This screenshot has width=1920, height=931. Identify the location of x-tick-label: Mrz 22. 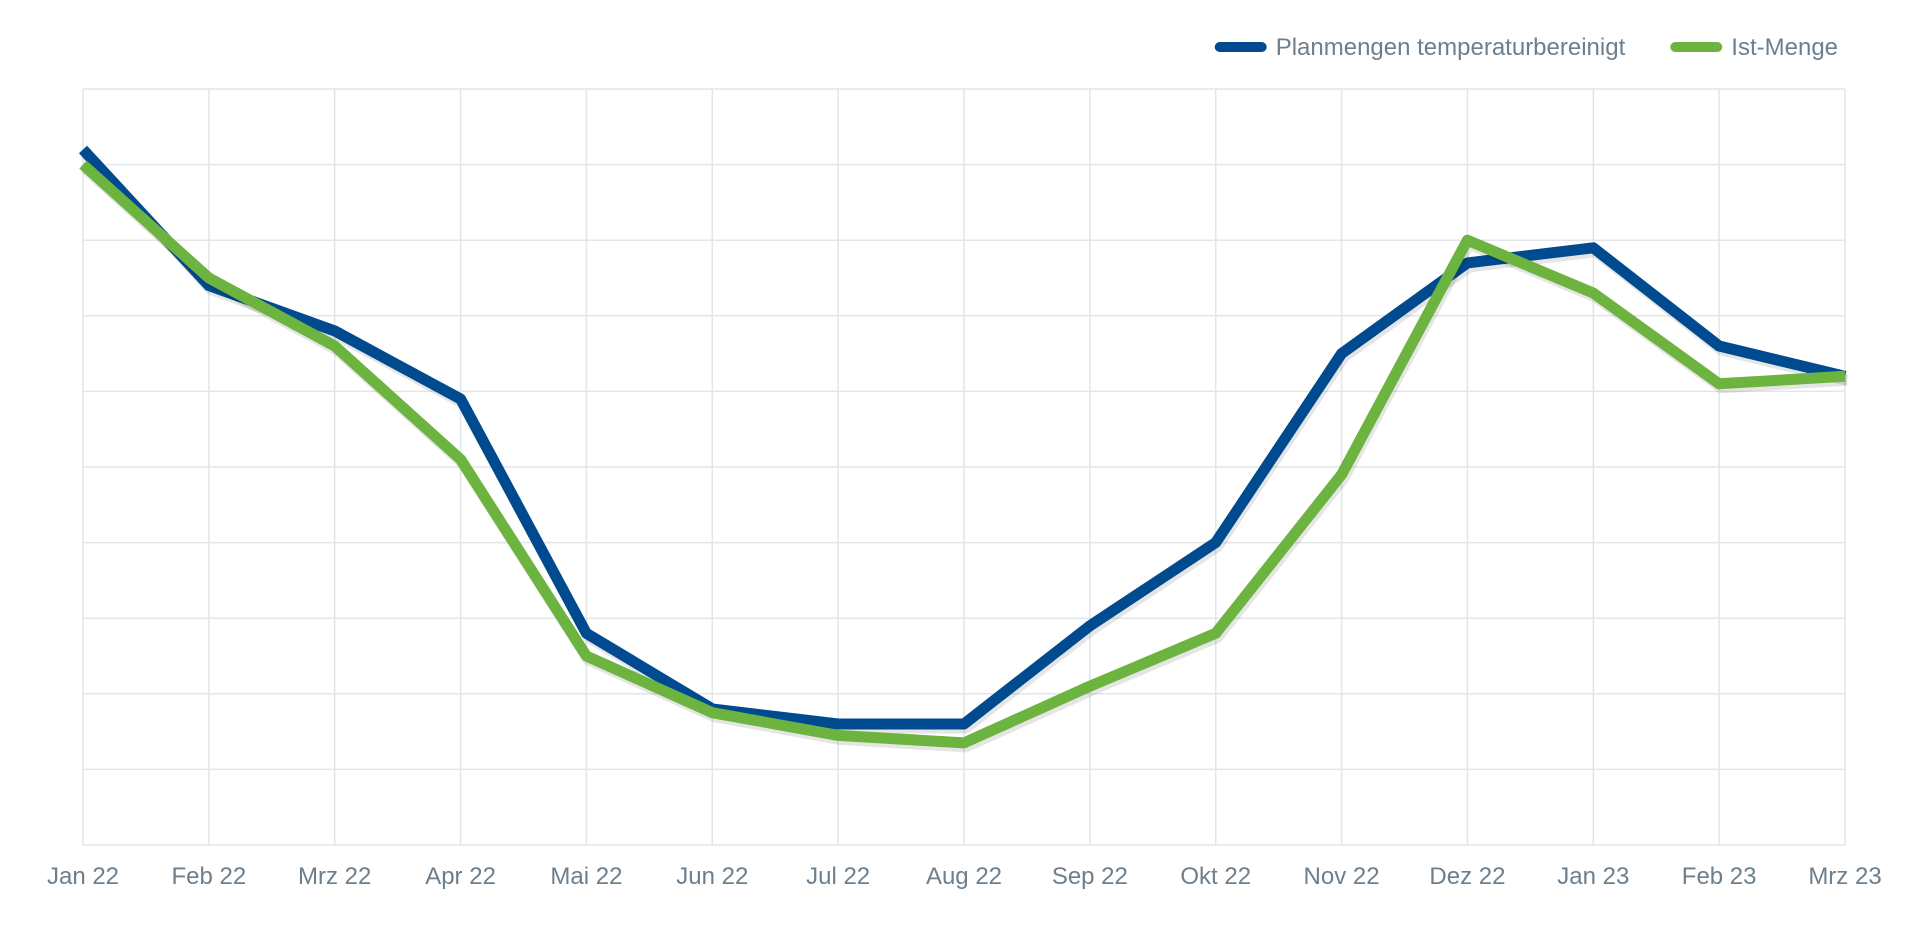
(334, 876).